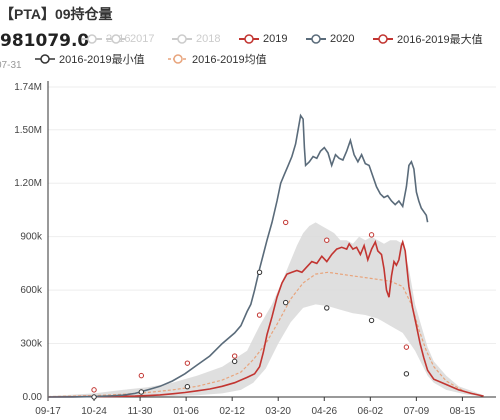  I want to click on legend-label-min: 2016-2019最小值, so click(102, 60).